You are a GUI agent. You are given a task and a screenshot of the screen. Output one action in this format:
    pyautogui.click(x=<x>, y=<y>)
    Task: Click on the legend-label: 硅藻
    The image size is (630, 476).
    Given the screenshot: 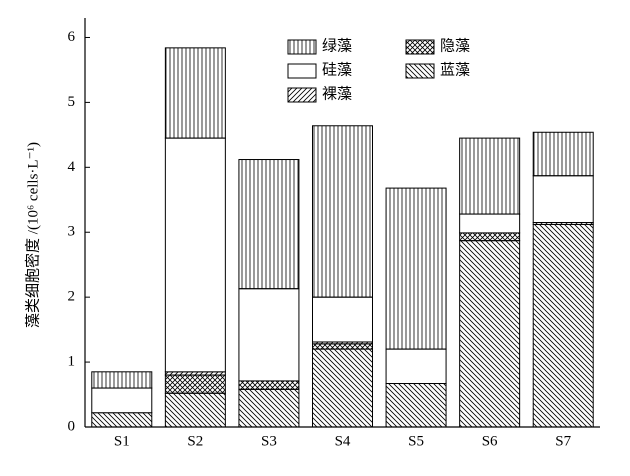 What is the action you would take?
    pyautogui.click(x=337, y=69)
    